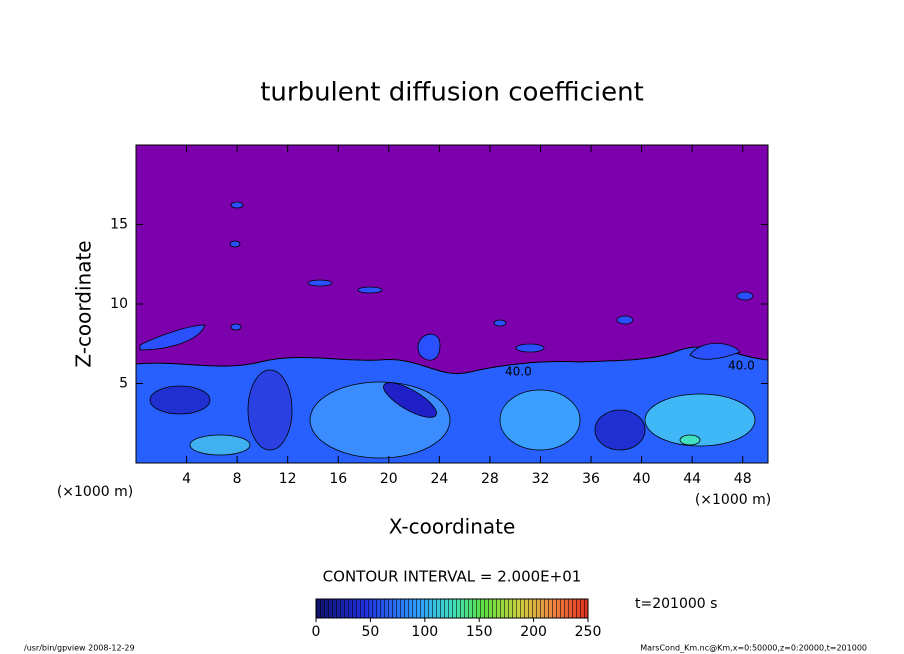 Image resolution: width=904 pixels, height=654 pixels. I want to click on x-tick-label: 28, so click(490, 479).